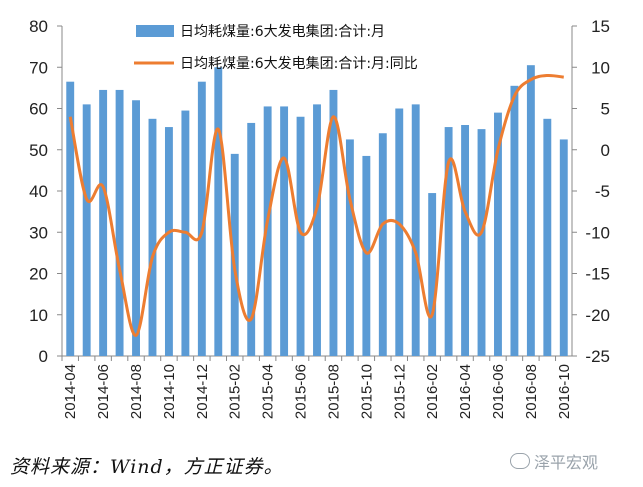 Image resolution: width=643 pixels, height=487 pixels. Describe the element at coordinates (38, 191) in the screenshot. I see `left-tick-label: 40` at that location.